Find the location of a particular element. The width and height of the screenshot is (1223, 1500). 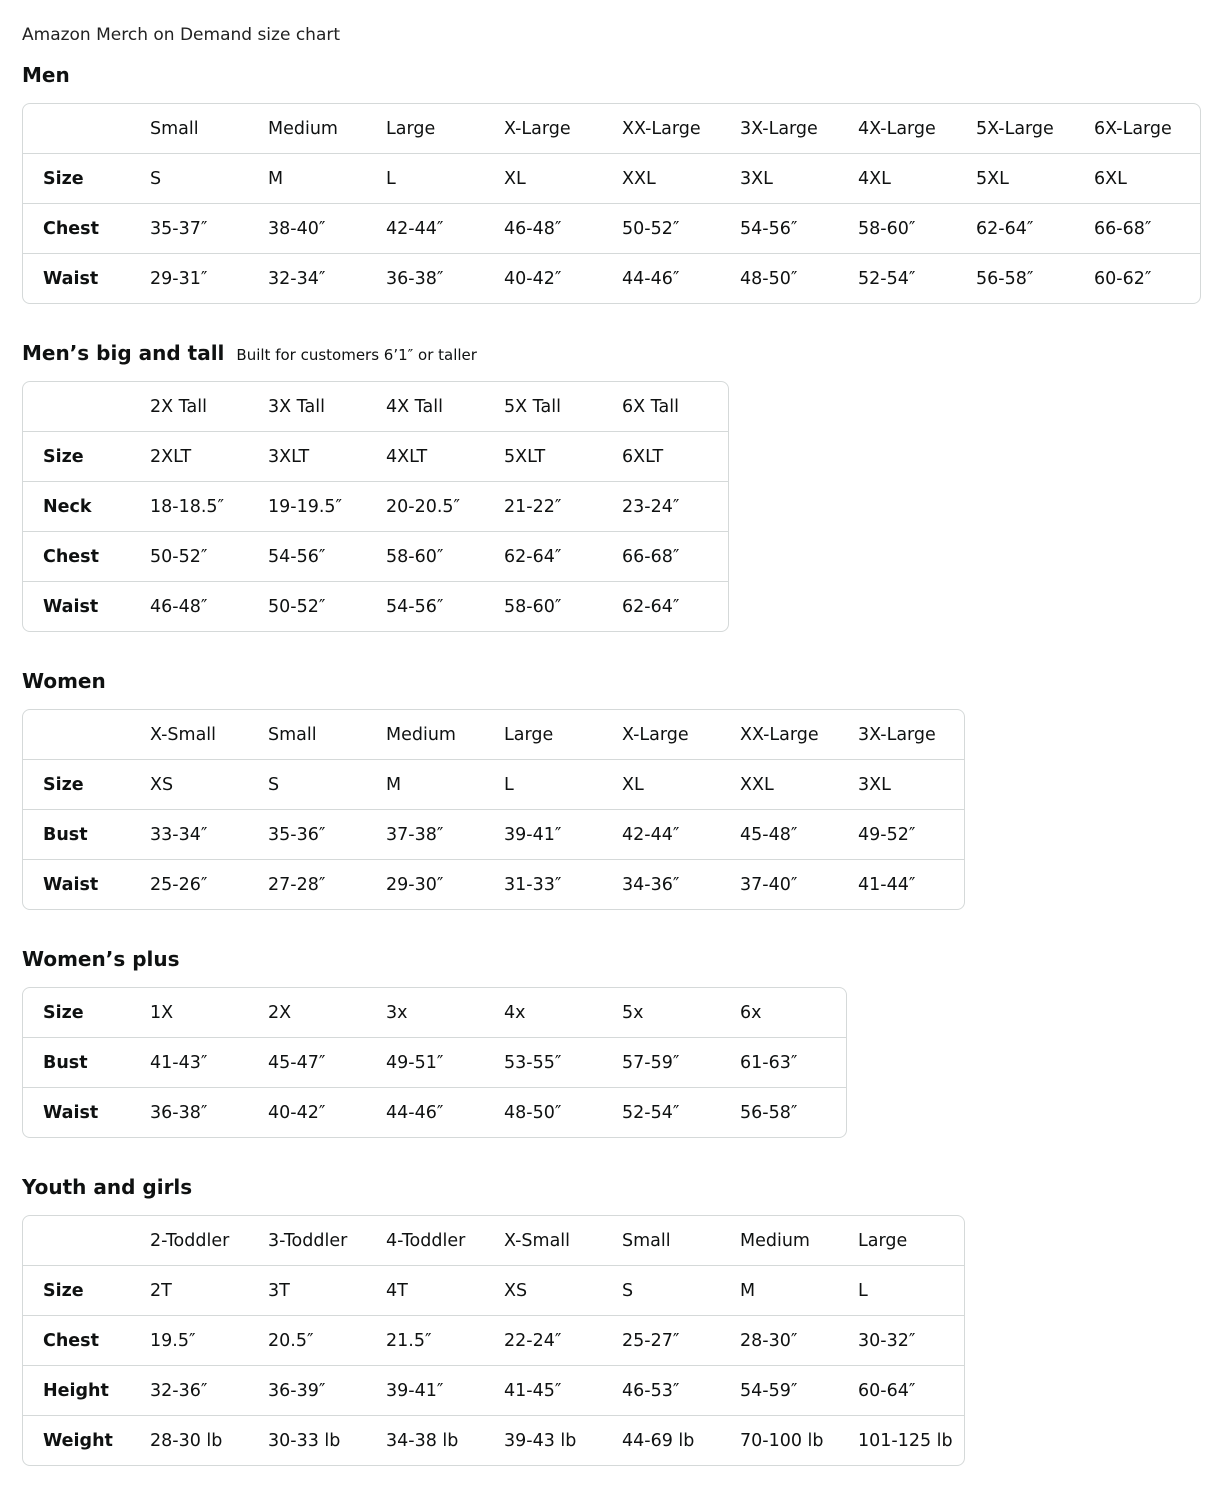

column-header: 6X Tall is located at coordinates (650, 406).